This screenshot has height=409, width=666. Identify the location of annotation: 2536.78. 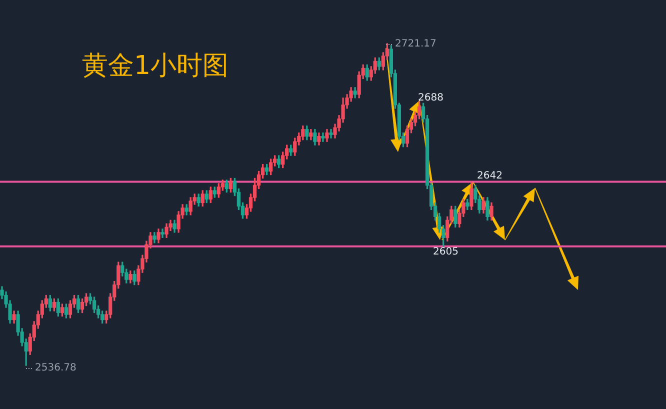
(55, 368).